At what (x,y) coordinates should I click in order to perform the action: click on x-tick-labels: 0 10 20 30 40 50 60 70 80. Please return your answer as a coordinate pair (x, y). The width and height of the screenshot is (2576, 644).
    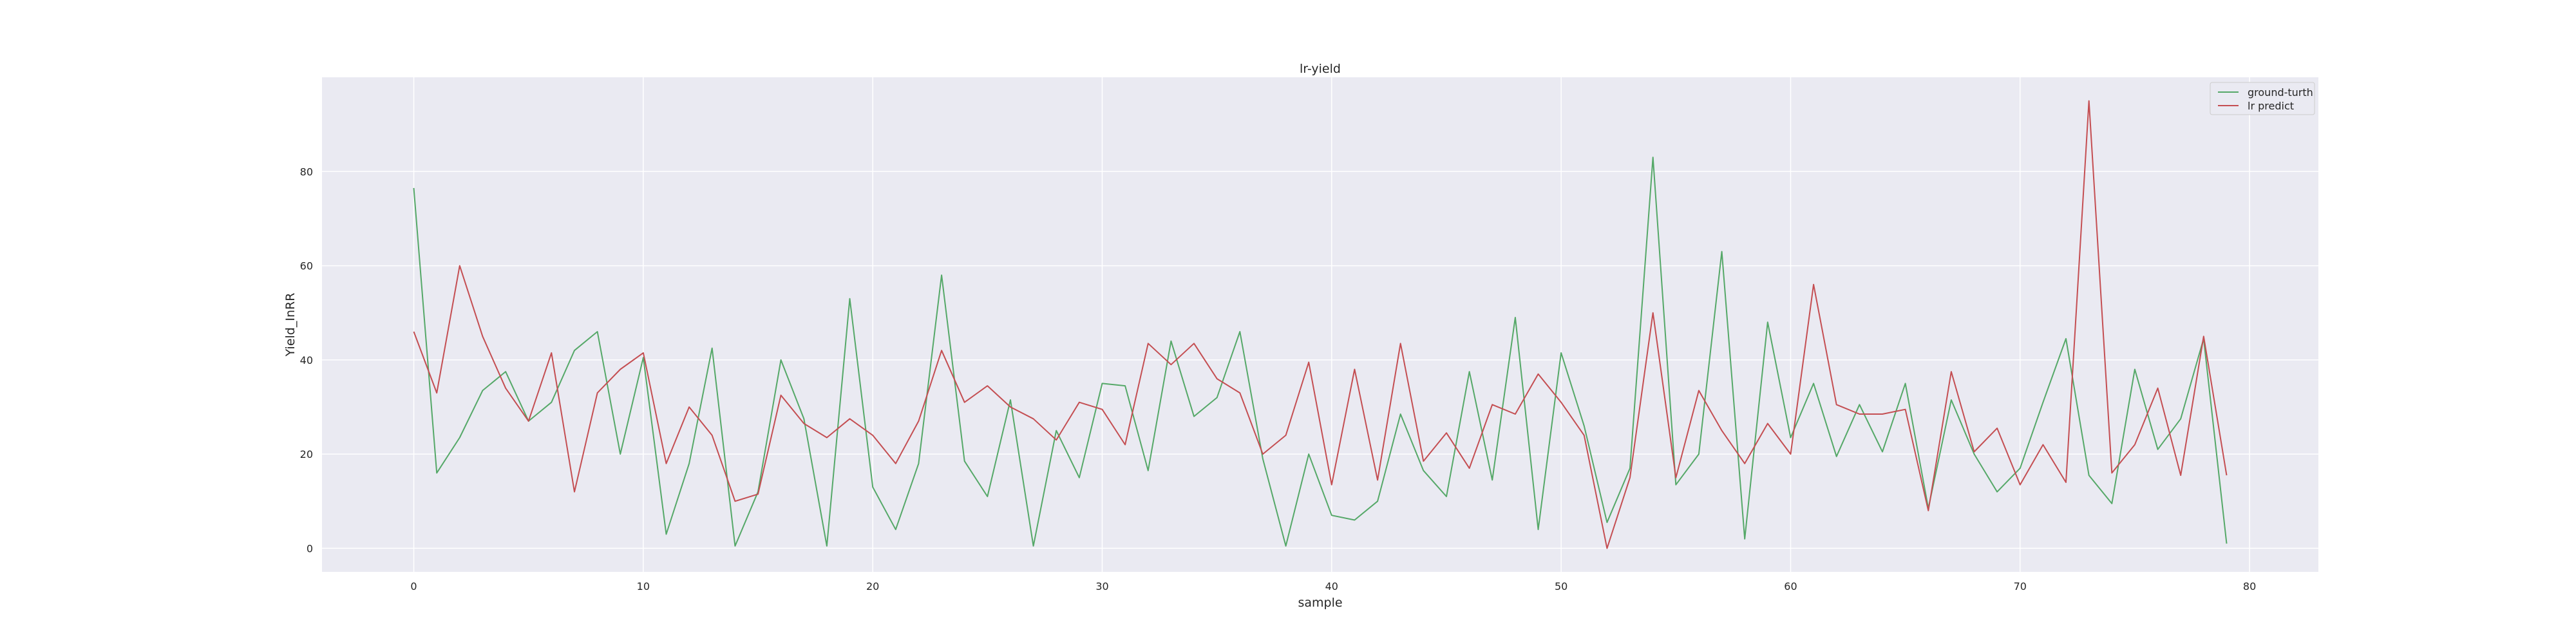
    Looking at the image, I should click on (1333, 586).